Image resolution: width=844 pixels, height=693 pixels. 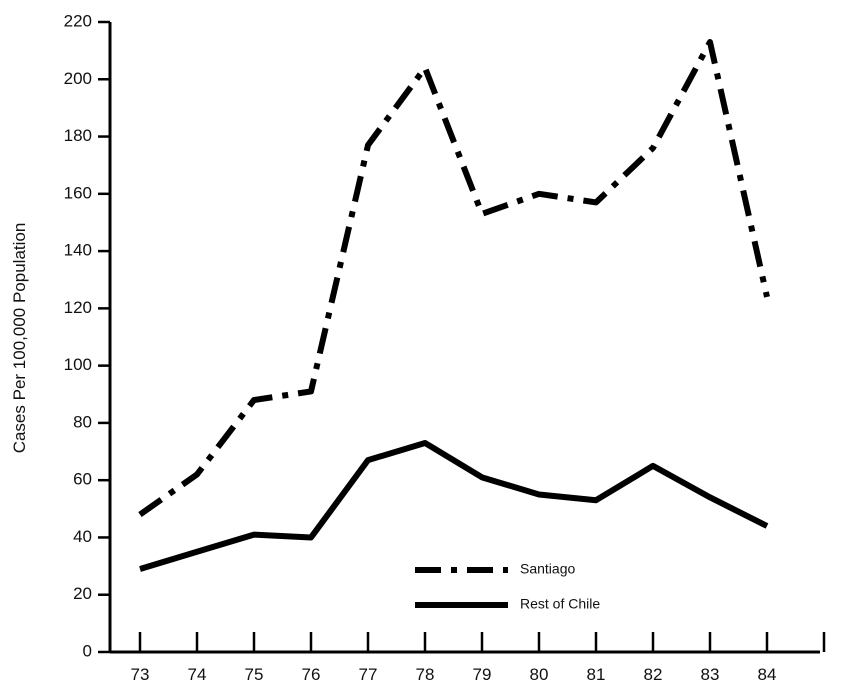 What do you see at coordinates (425, 674) in the screenshot?
I see `x-tick-label: 78` at bounding box center [425, 674].